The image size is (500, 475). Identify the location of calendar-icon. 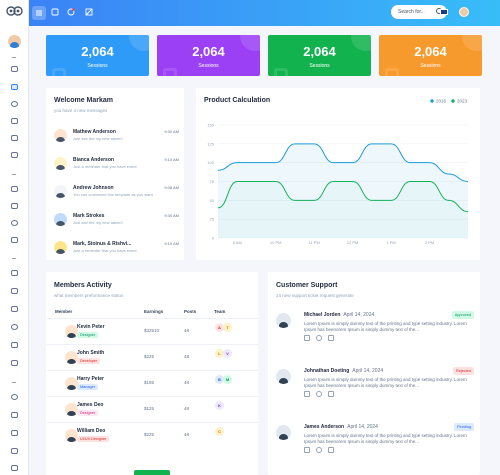
(14, 189).